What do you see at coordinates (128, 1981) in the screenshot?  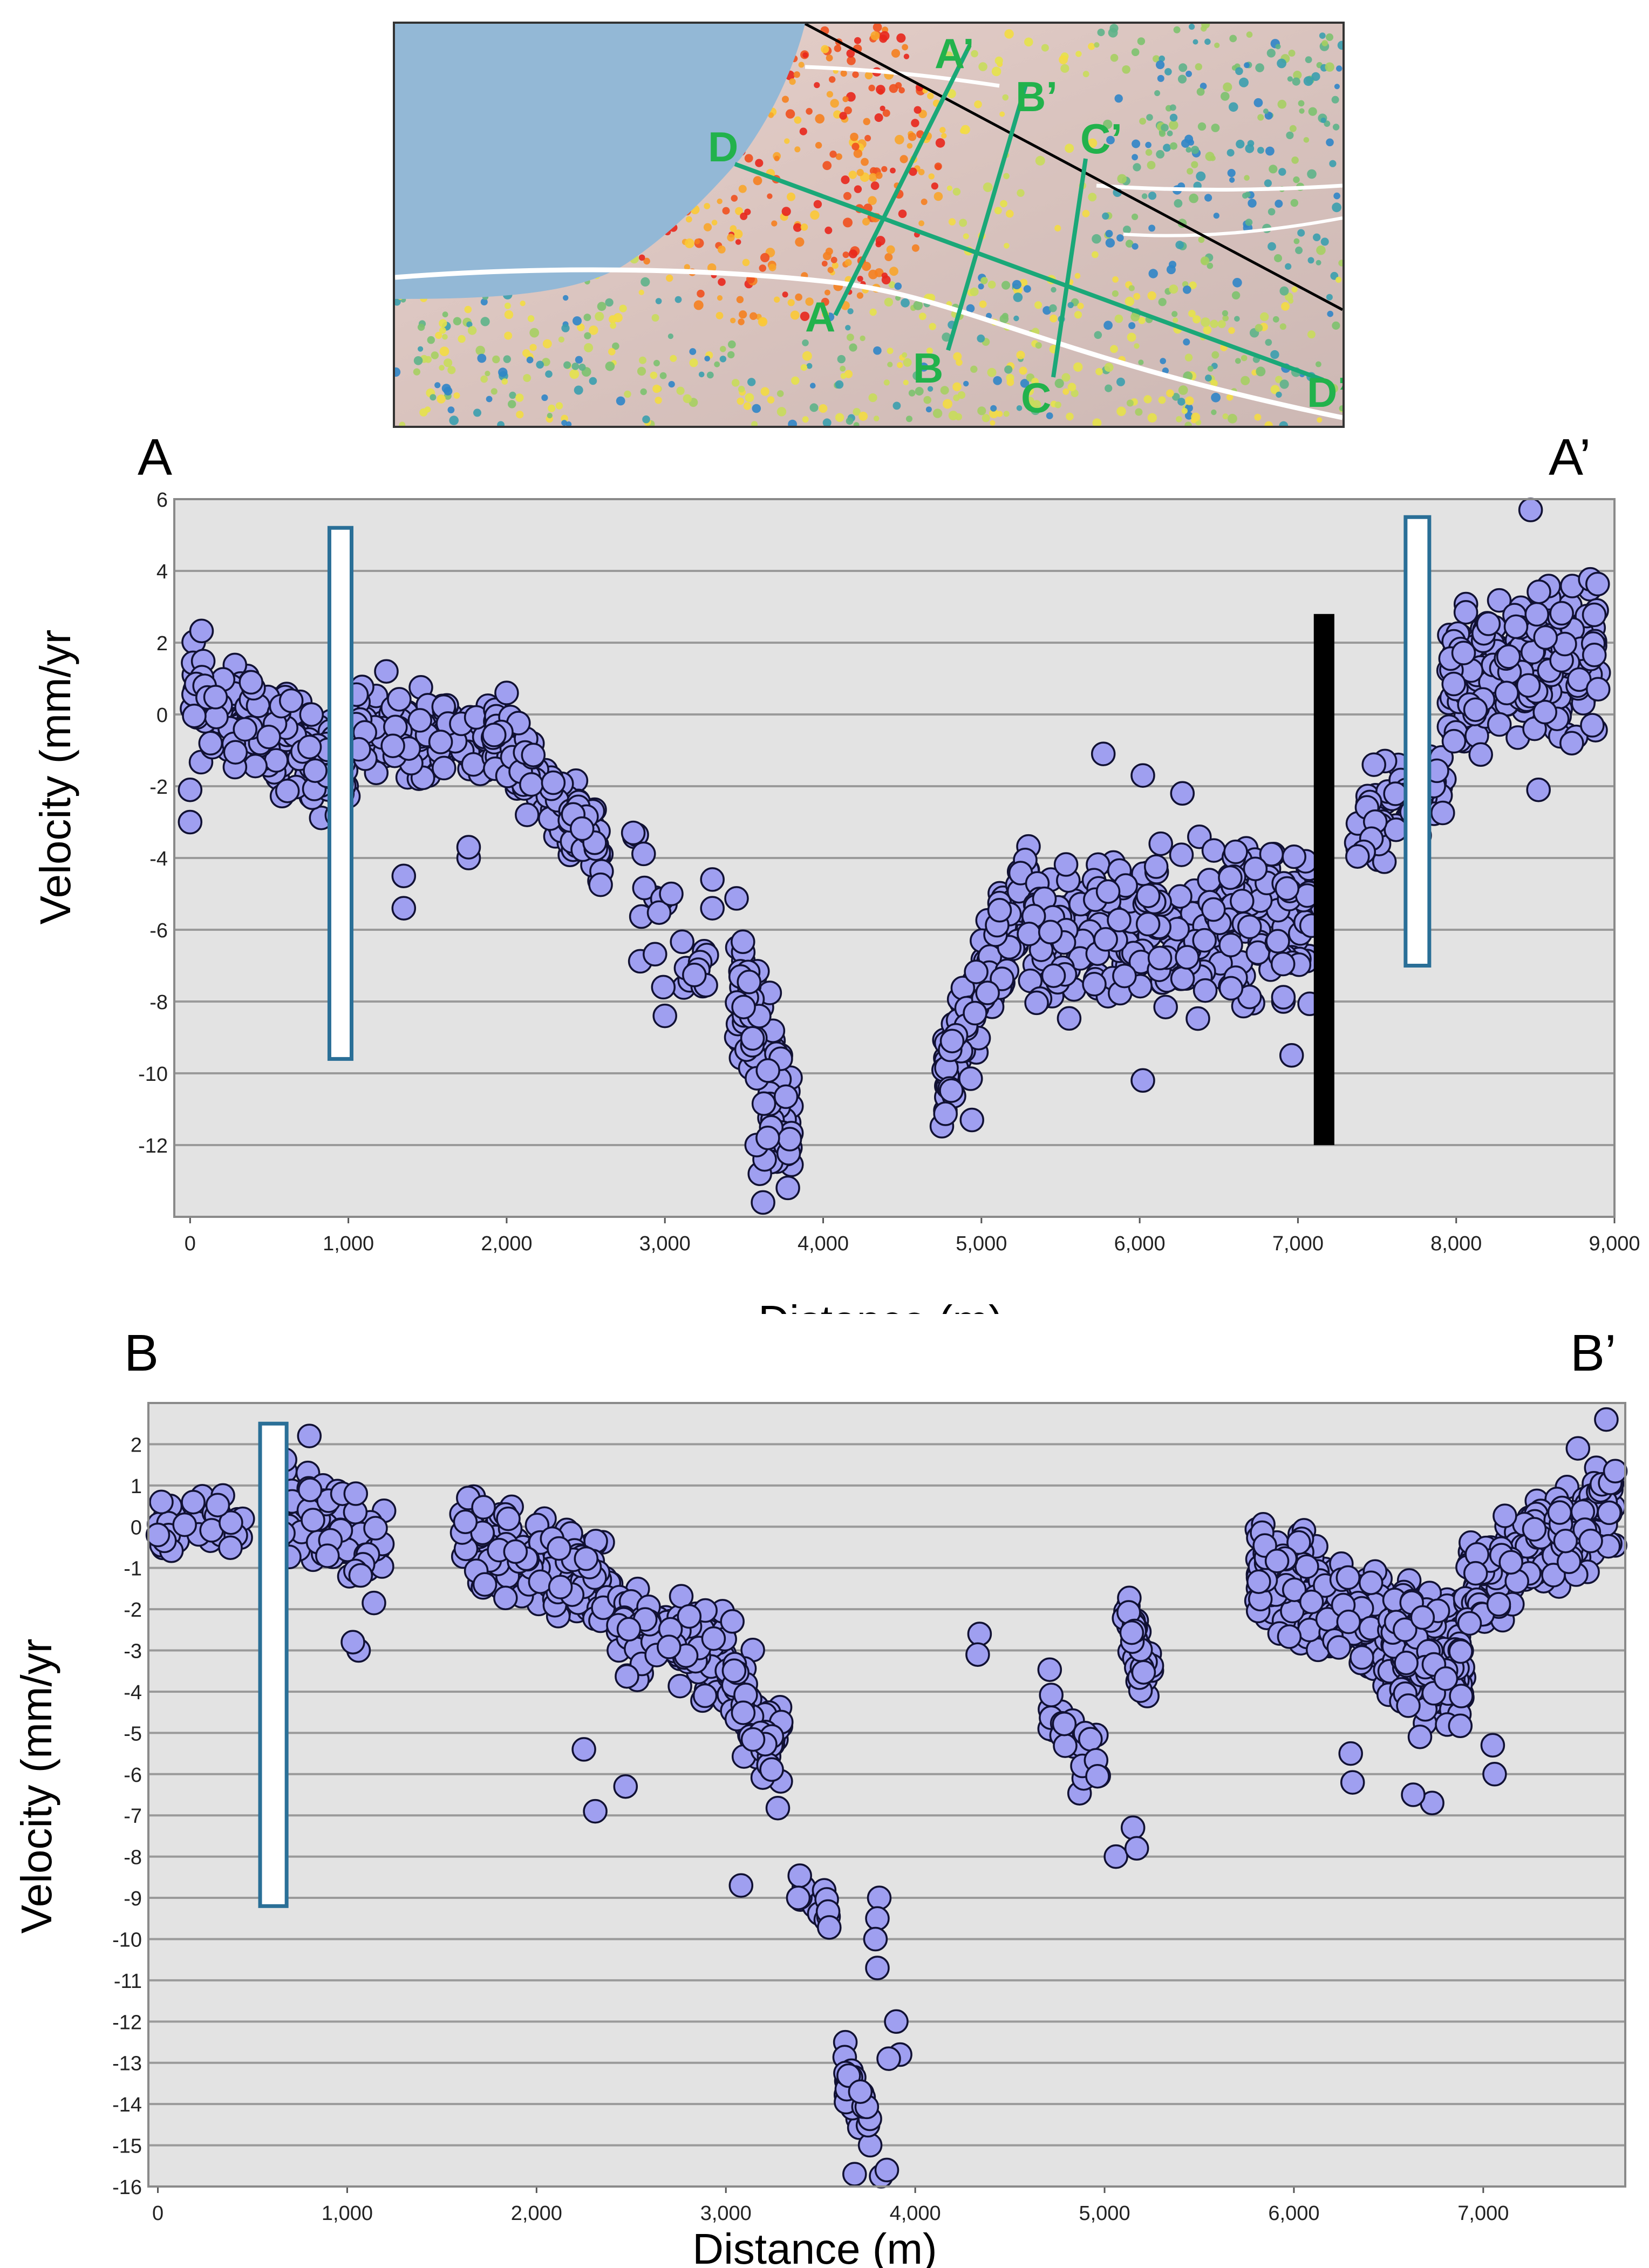 I see `y-tick-label: -11` at bounding box center [128, 1981].